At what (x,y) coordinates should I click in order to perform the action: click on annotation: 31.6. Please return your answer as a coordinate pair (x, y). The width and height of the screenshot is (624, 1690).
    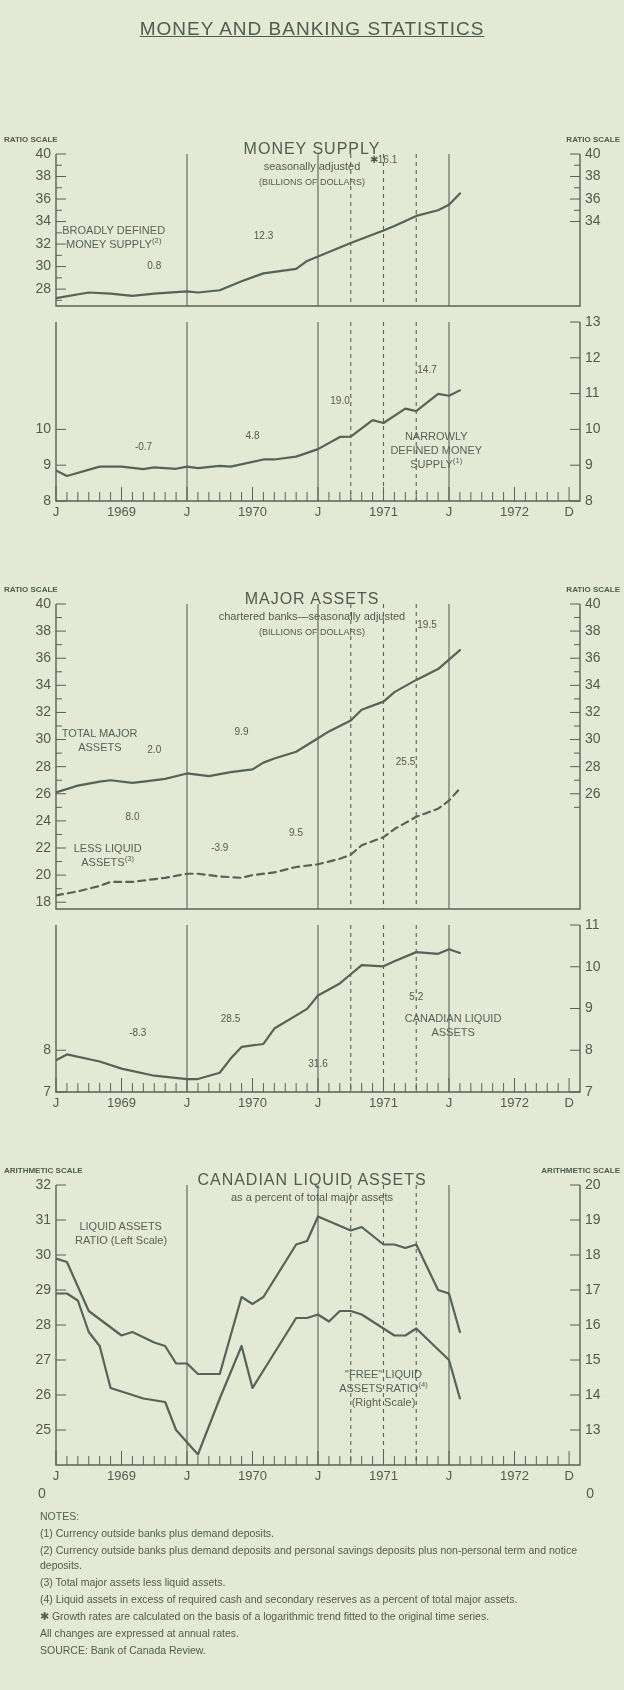
    Looking at the image, I should click on (318, 1064).